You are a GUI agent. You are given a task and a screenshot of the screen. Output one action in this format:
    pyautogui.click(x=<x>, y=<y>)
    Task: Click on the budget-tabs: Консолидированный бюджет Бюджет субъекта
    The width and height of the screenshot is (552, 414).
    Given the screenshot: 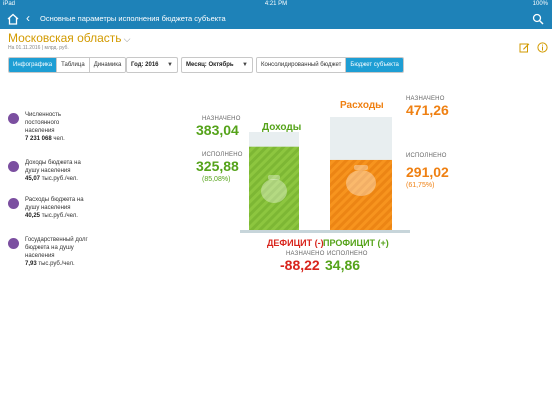 What is the action you would take?
    pyautogui.click(x=330, y=65)
    